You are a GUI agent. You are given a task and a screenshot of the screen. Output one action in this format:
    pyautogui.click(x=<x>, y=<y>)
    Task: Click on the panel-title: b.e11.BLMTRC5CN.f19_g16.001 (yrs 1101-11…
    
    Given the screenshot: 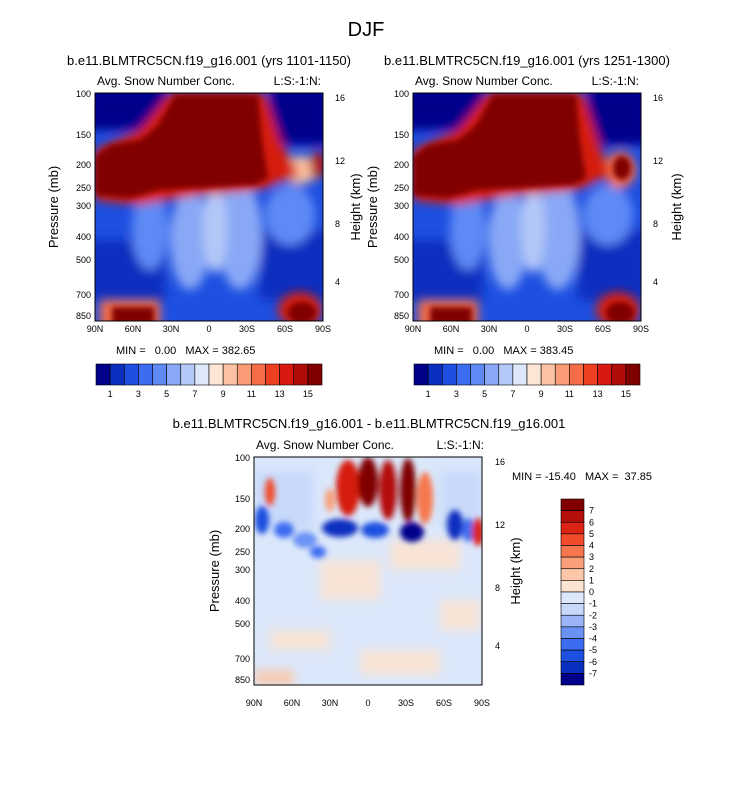 What is the action you would take?
    pyautogui.click(x=209, y=60)
    